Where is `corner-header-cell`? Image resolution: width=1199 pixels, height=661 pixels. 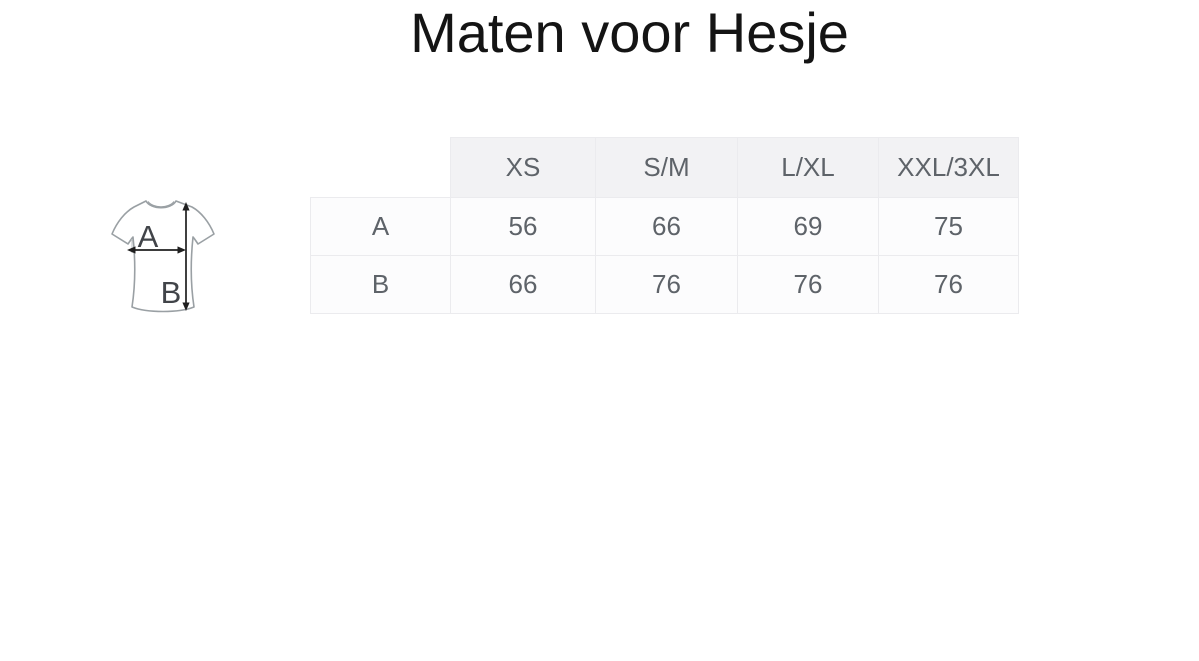 corner-header-cell is located at coordinates (381, 168).